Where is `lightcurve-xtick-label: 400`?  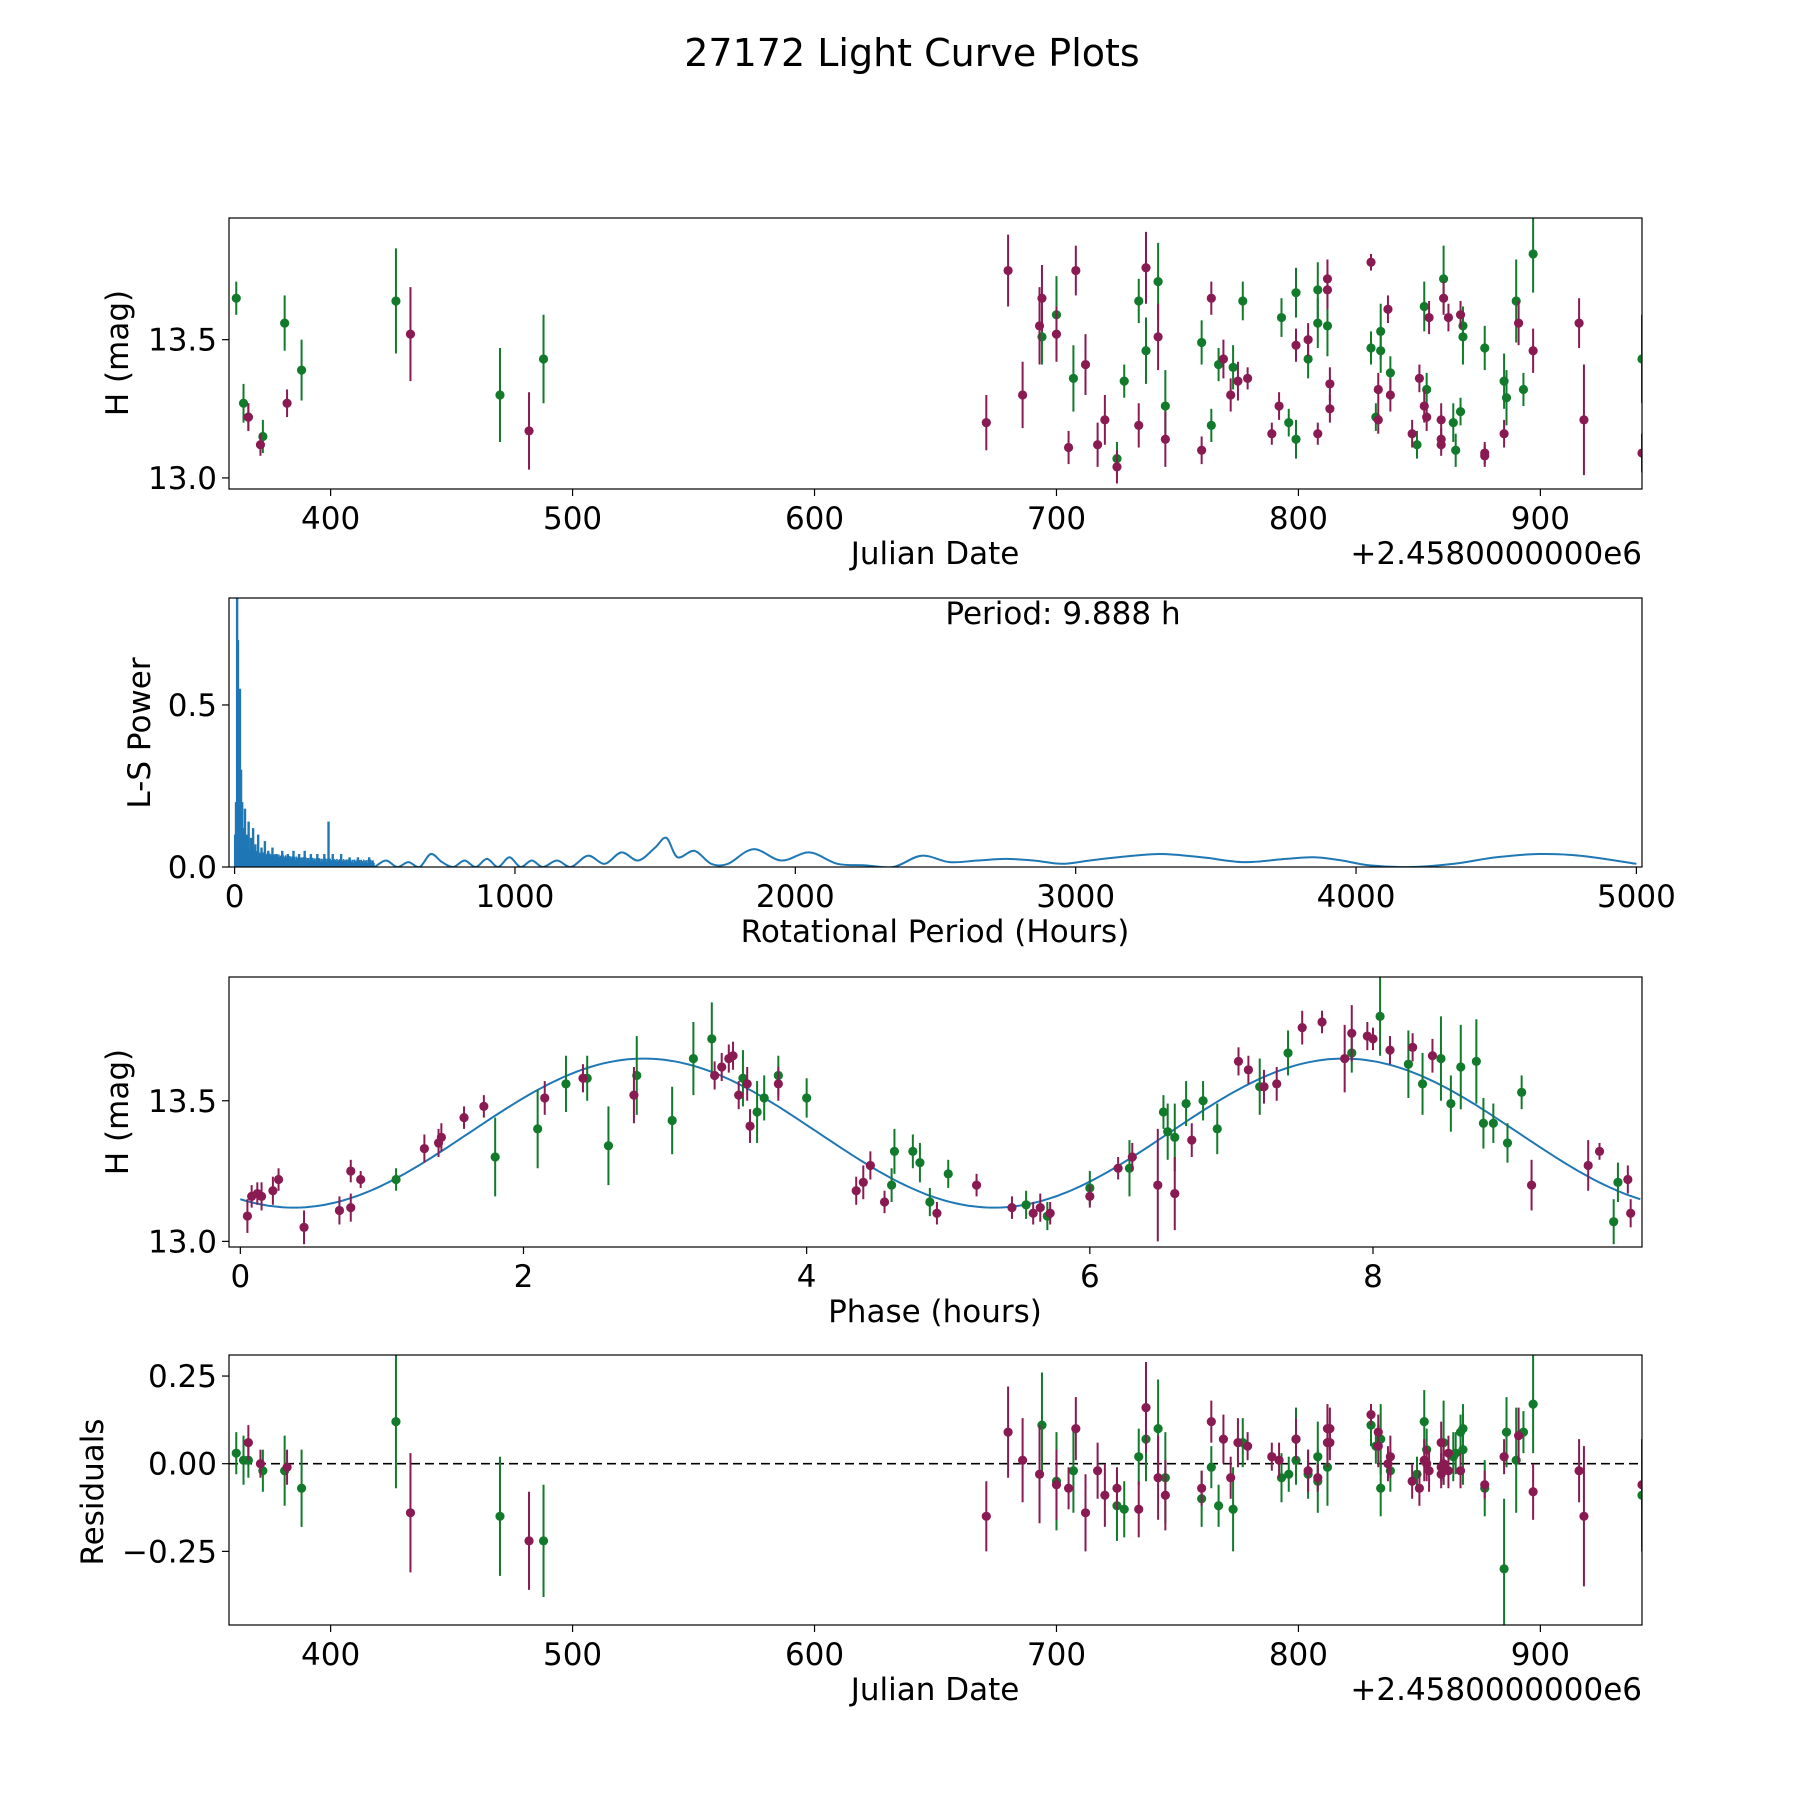
lightcurve-xtick-label: 400 is located at coordinates (330, 519).